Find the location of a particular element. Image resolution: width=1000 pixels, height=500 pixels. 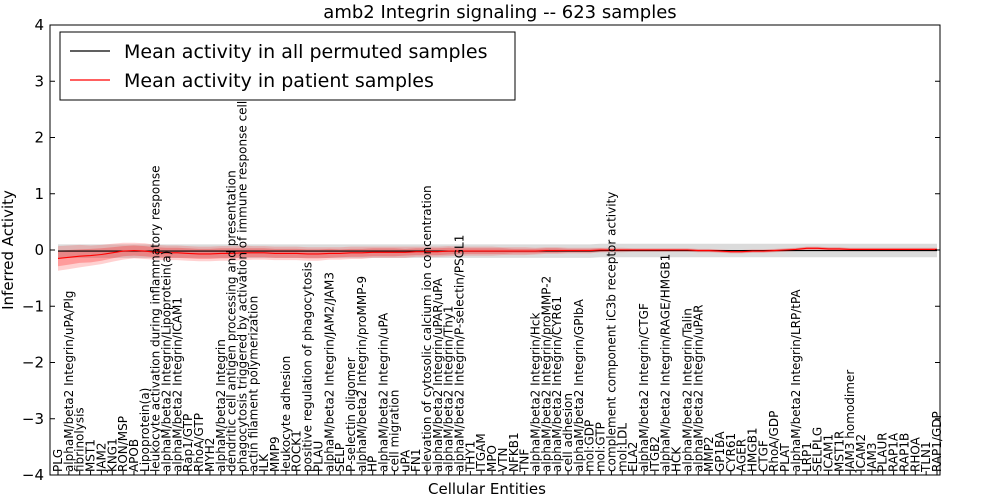

x-tick-label: RhoA/GDP is located at coordinates (774, 441).